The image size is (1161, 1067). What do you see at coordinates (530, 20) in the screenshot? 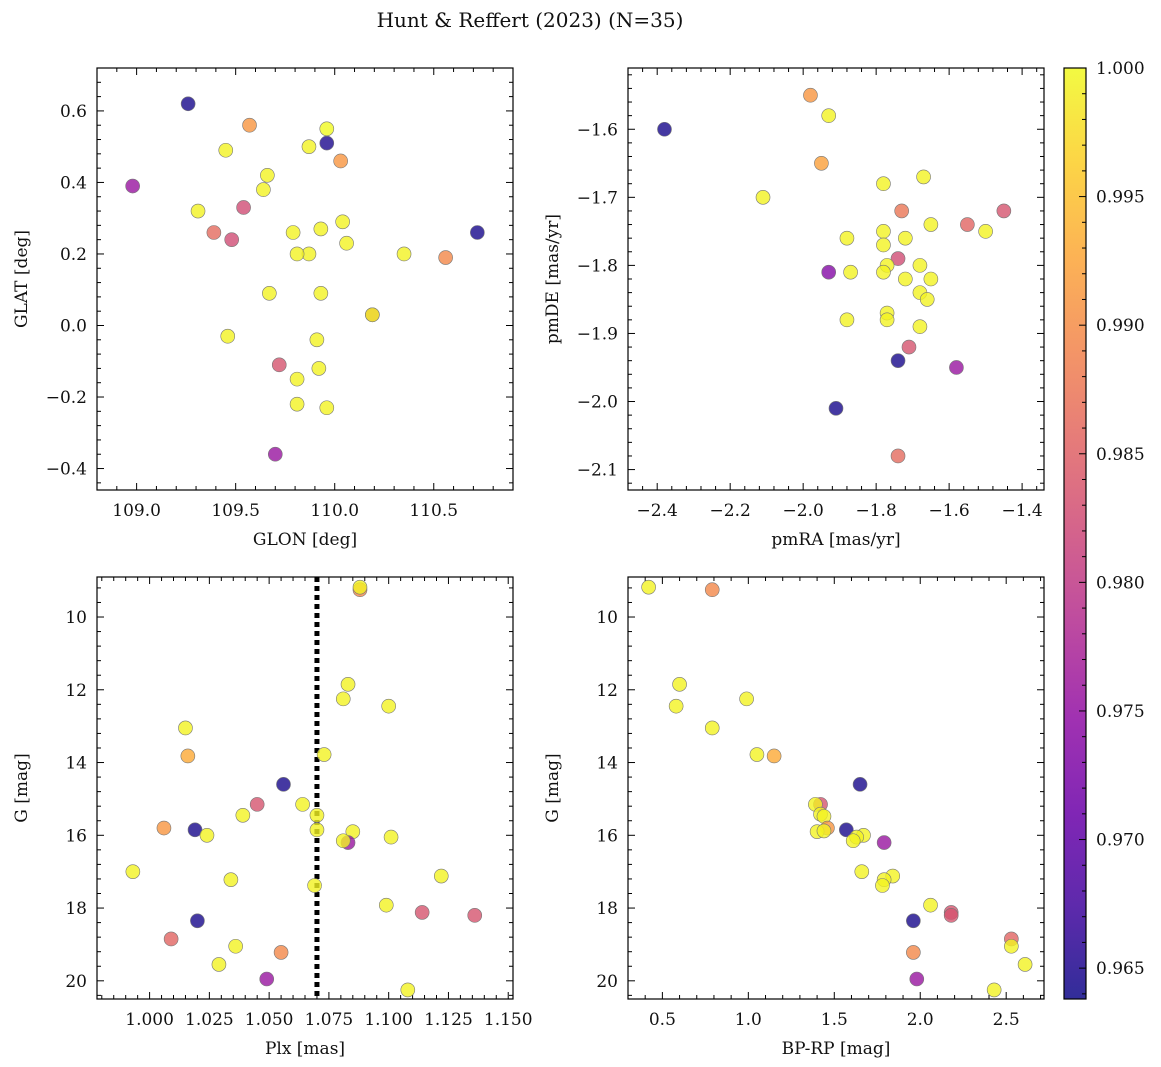
I see `figure-title: Hunt & Reffert (2023) (N=35)` at bounding box center [530, 20].